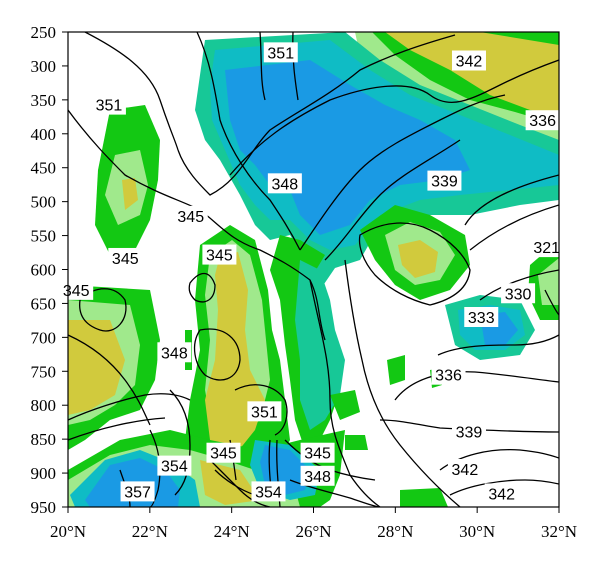  Describe the element at coordinates (44, 100) in the screenshot. I see `y-tick-label: 350` at that location.